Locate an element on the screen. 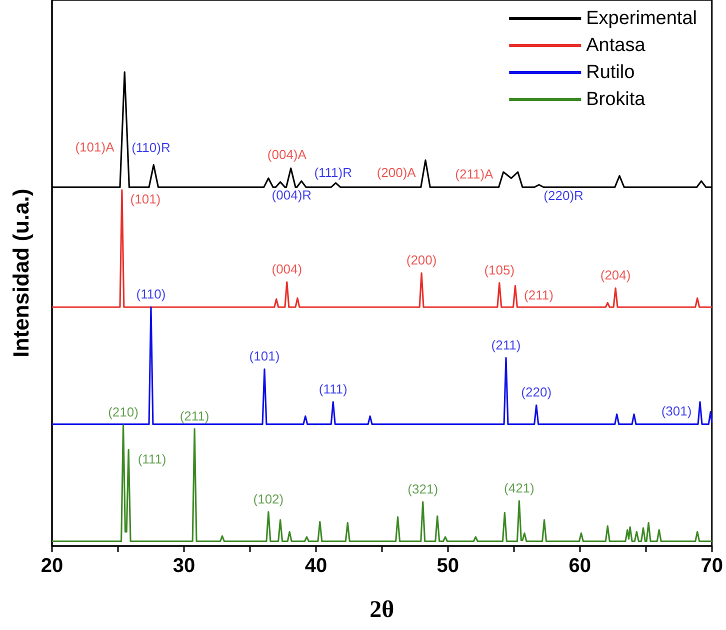 Image resolution: width=726 pixels, height=630 pixels. annotation: (101)A is located at coordinates (95, 146).